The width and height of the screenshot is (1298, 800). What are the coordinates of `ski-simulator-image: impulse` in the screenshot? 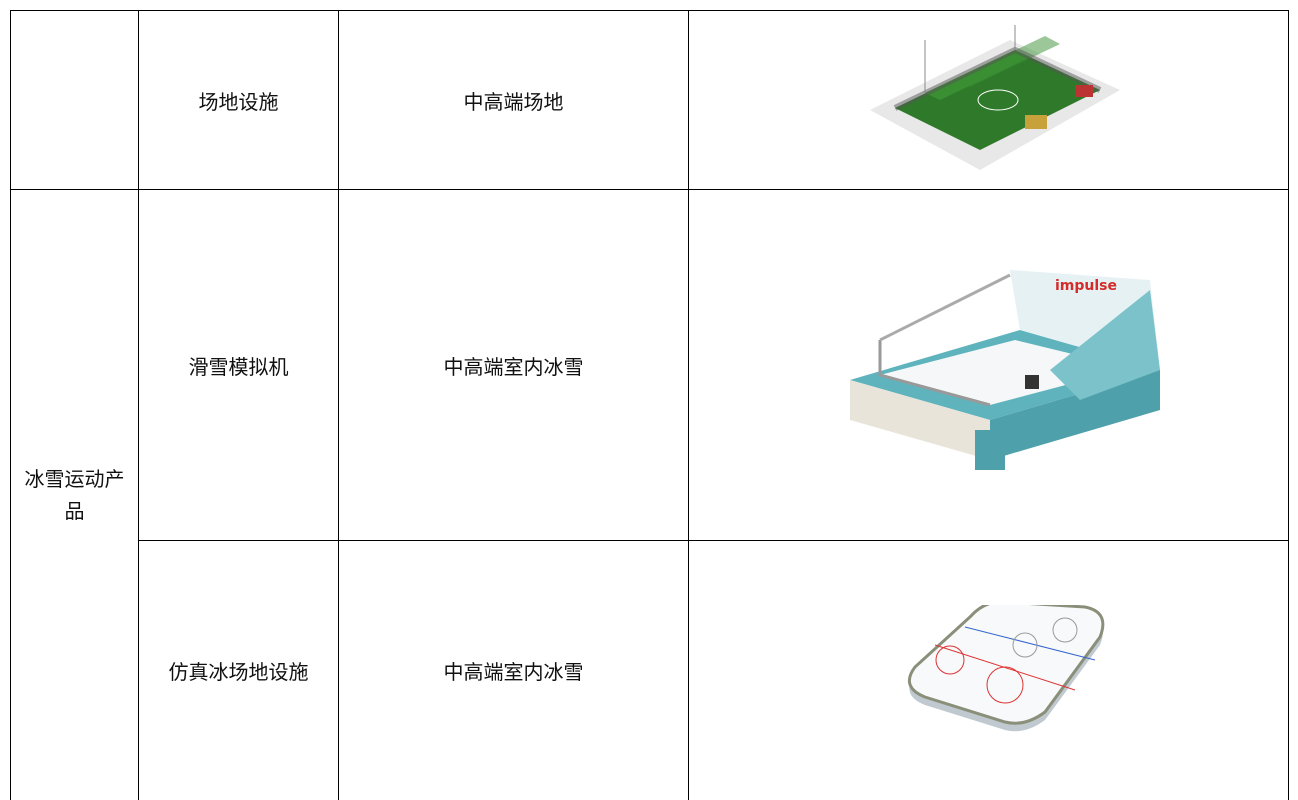 It's located at (1005, 370).